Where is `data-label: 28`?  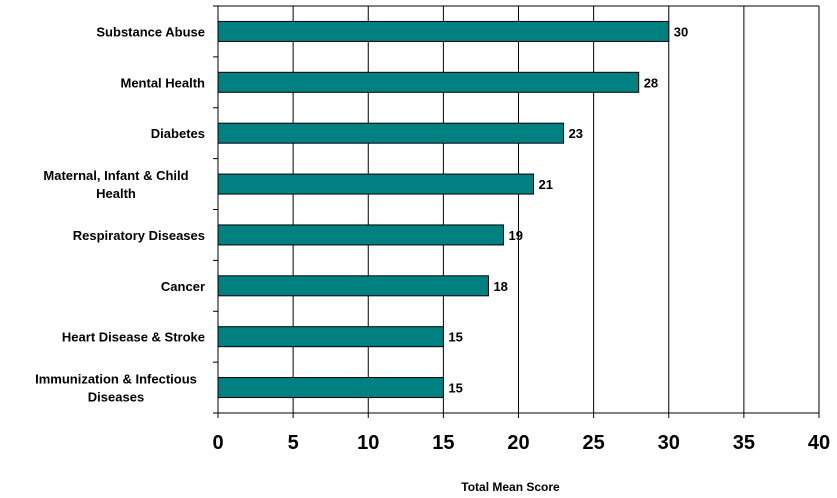
data-label: 28 is located at coordinates (651, 82).